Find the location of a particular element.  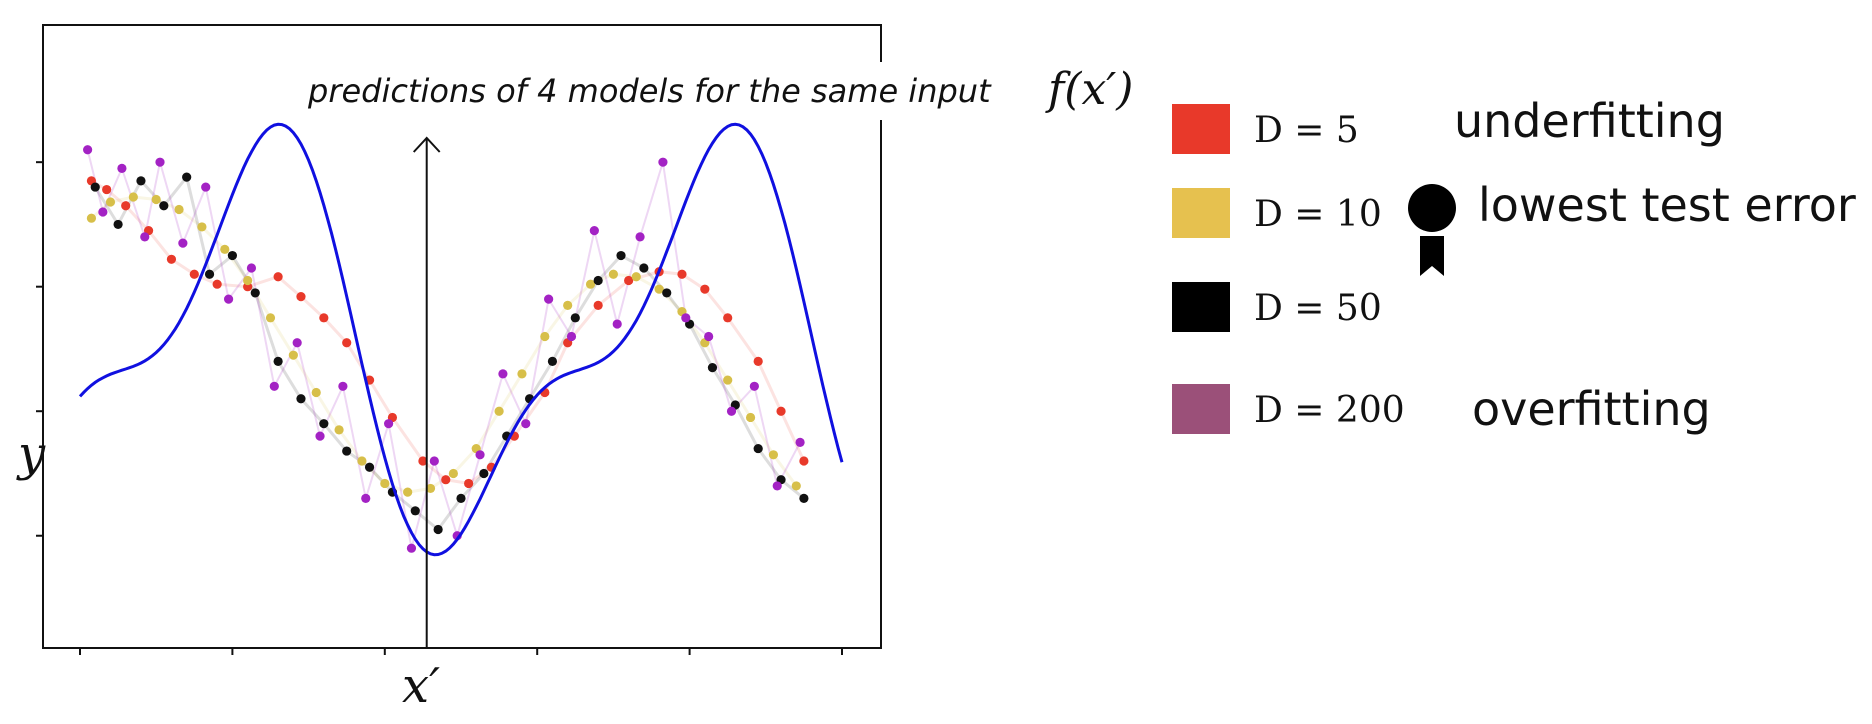

underfitting-note: underfitting is located at coordinates (1589, 121).